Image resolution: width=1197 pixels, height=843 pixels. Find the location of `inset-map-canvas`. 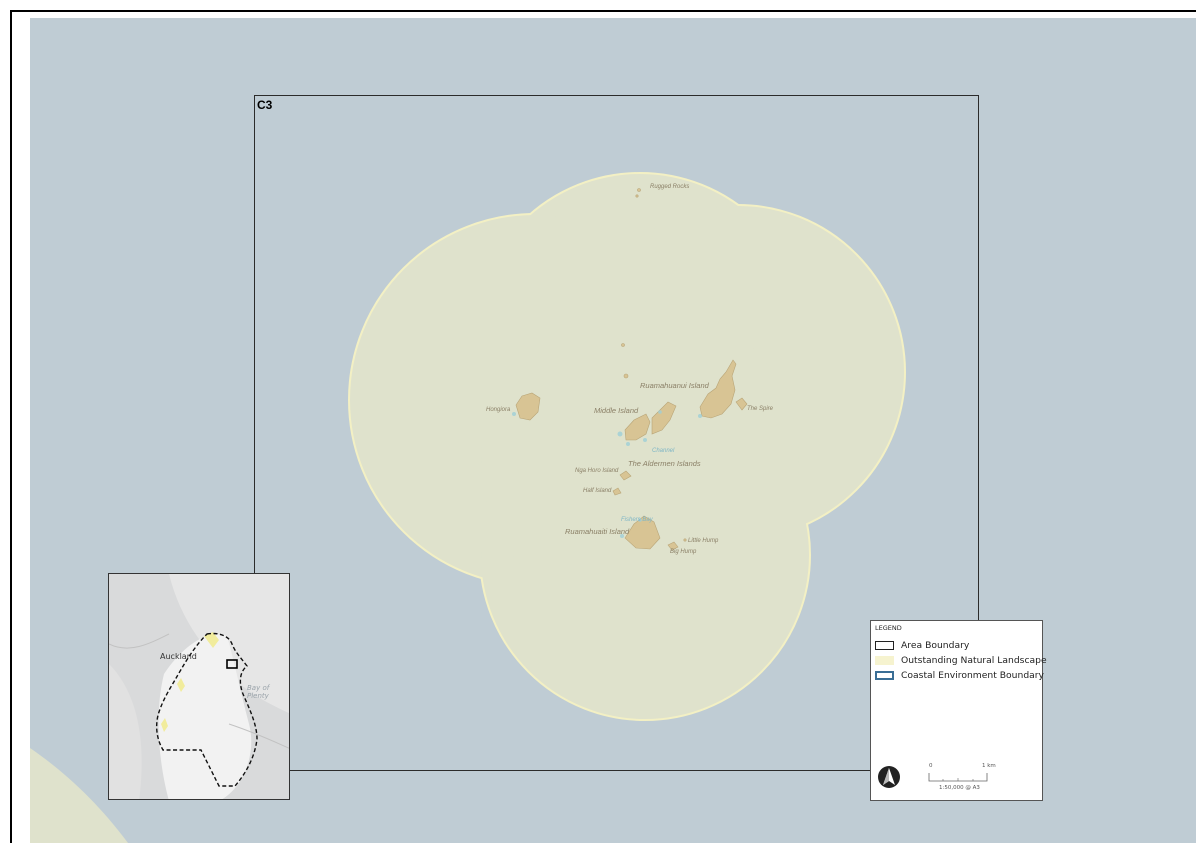

inset-map-canvas is located at coordinates (199, 686).